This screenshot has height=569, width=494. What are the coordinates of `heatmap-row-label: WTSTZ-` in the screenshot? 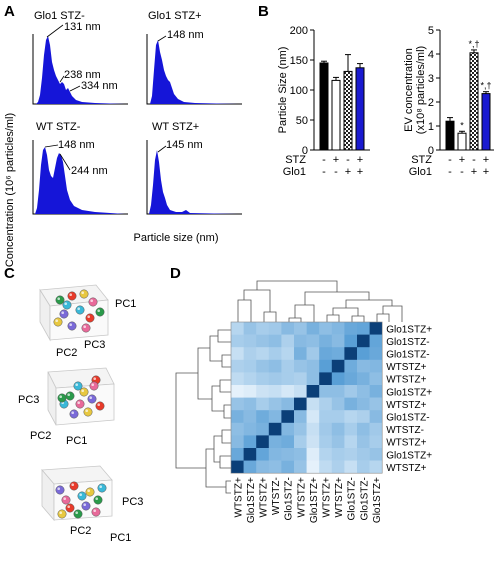 It's located at (405, 430).